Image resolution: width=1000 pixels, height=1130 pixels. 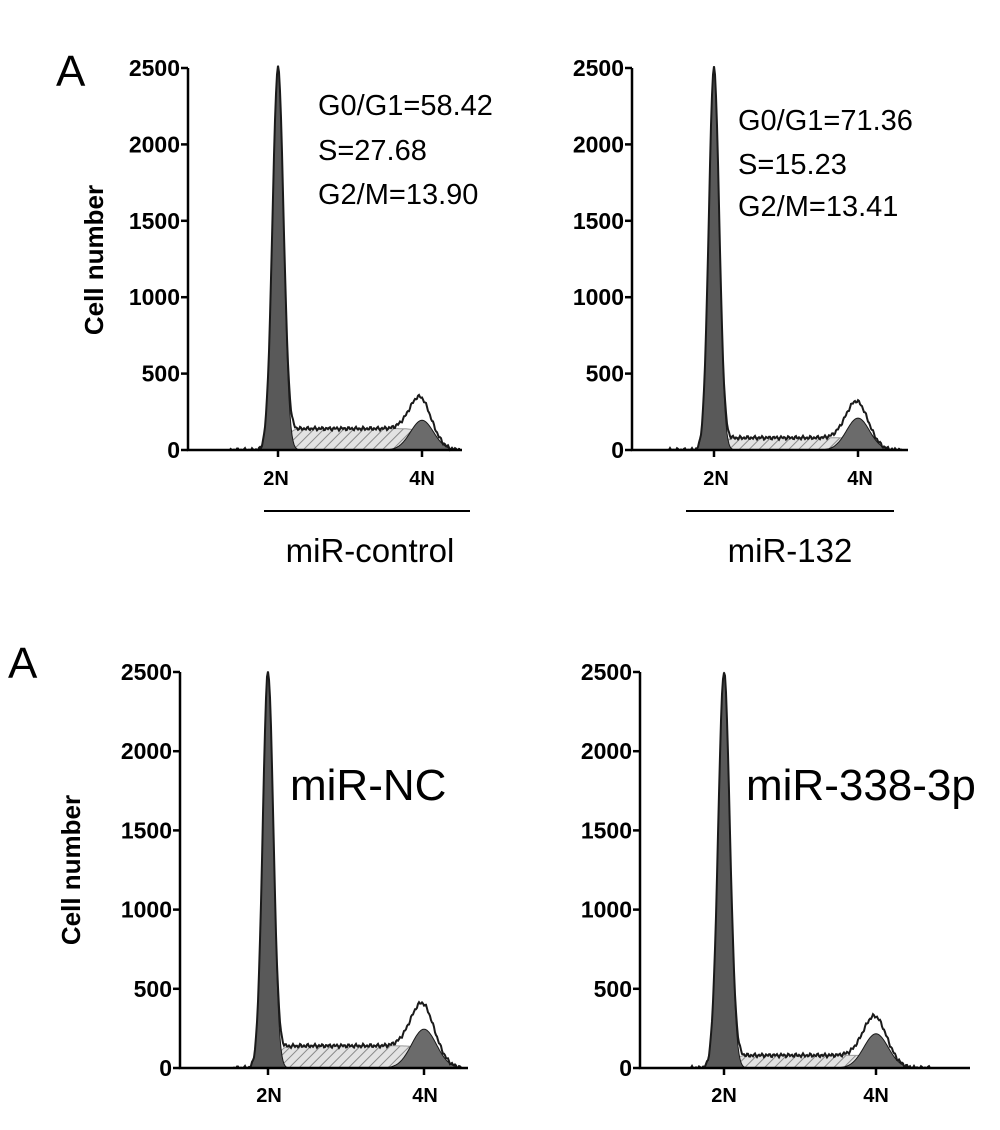 What do you see at coordinates (370, 550) in the screenshot?
I see `group-label: miR-control` at bounding box center [370, 550].